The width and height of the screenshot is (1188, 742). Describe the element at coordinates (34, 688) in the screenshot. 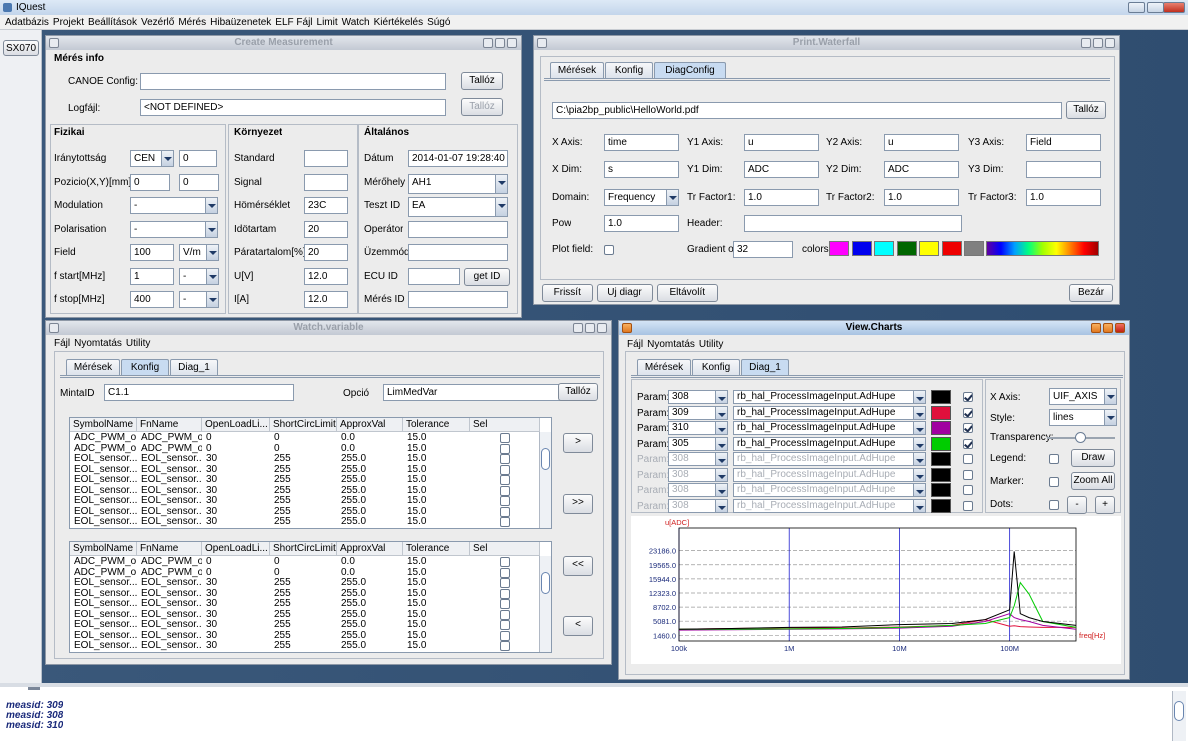

I see `splitter-handle` at that location.